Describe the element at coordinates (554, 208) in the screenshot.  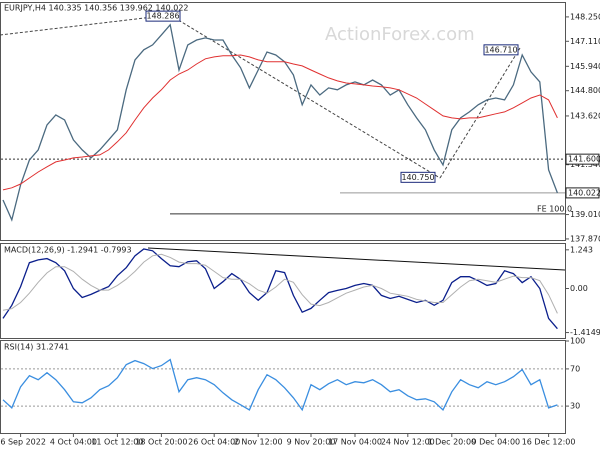
I see `fe-label: FE 100.0` at that location.